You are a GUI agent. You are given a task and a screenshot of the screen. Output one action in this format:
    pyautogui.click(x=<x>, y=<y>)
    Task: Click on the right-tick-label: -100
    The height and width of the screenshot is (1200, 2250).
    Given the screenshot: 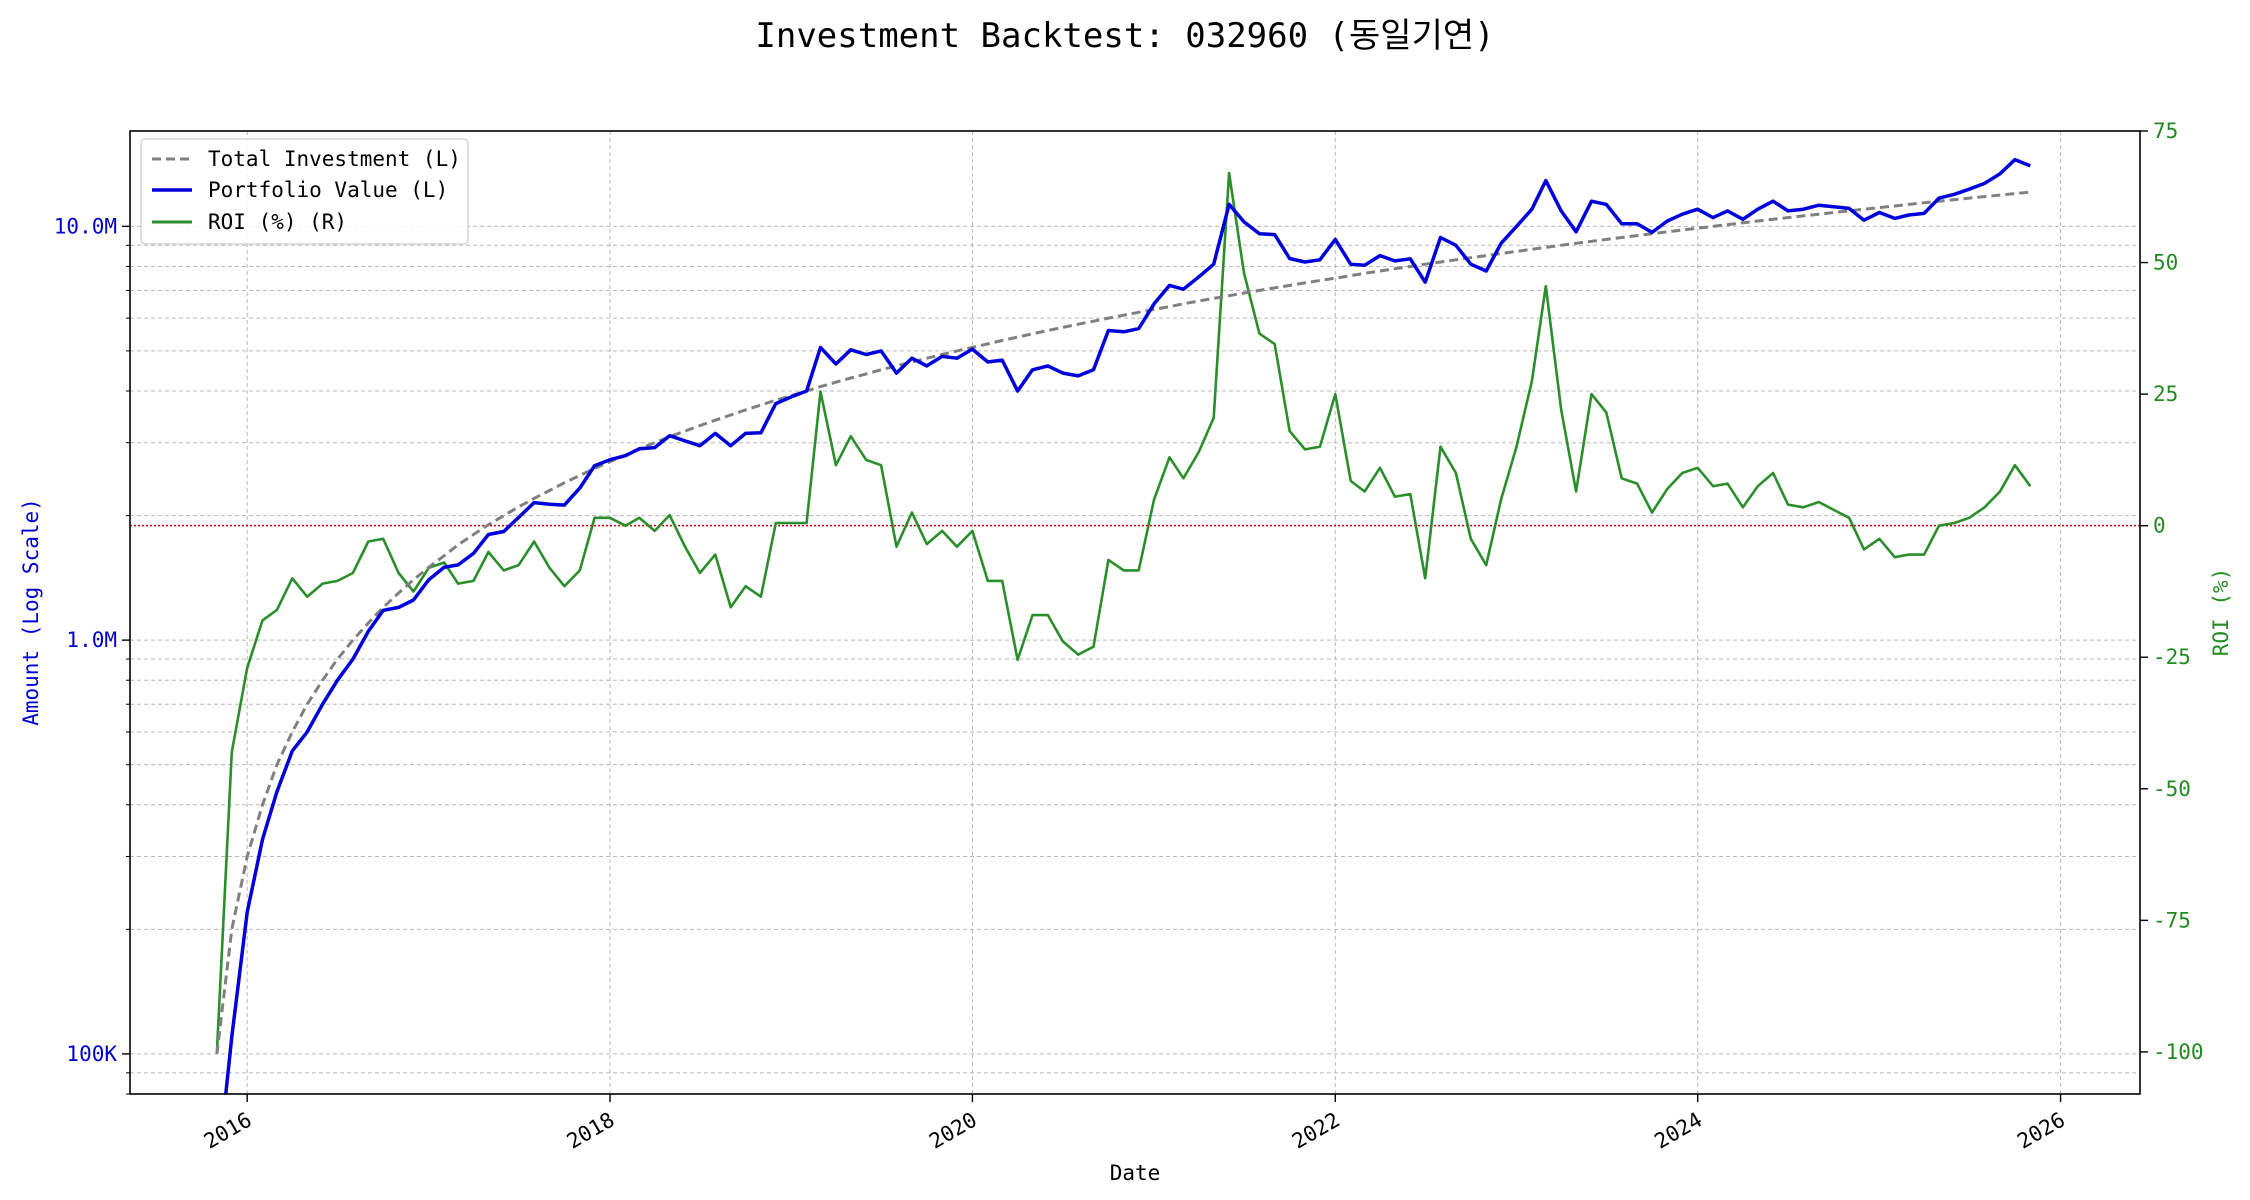 What is the action you would take?
    pyautogui.click(x=2178, y=1052)
    